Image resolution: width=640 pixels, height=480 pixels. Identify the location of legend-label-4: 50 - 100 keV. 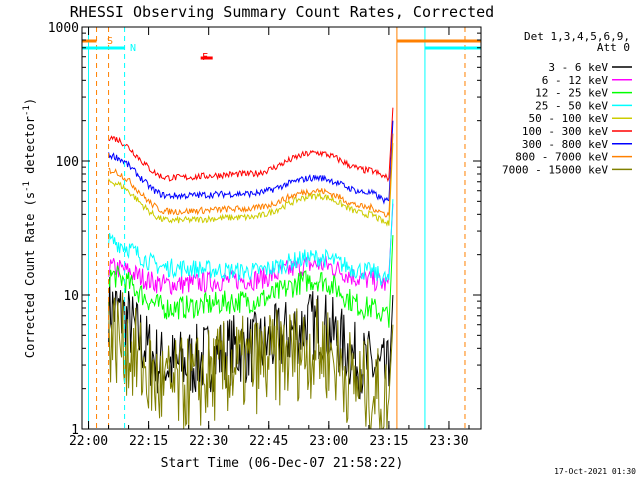
(569, 118).